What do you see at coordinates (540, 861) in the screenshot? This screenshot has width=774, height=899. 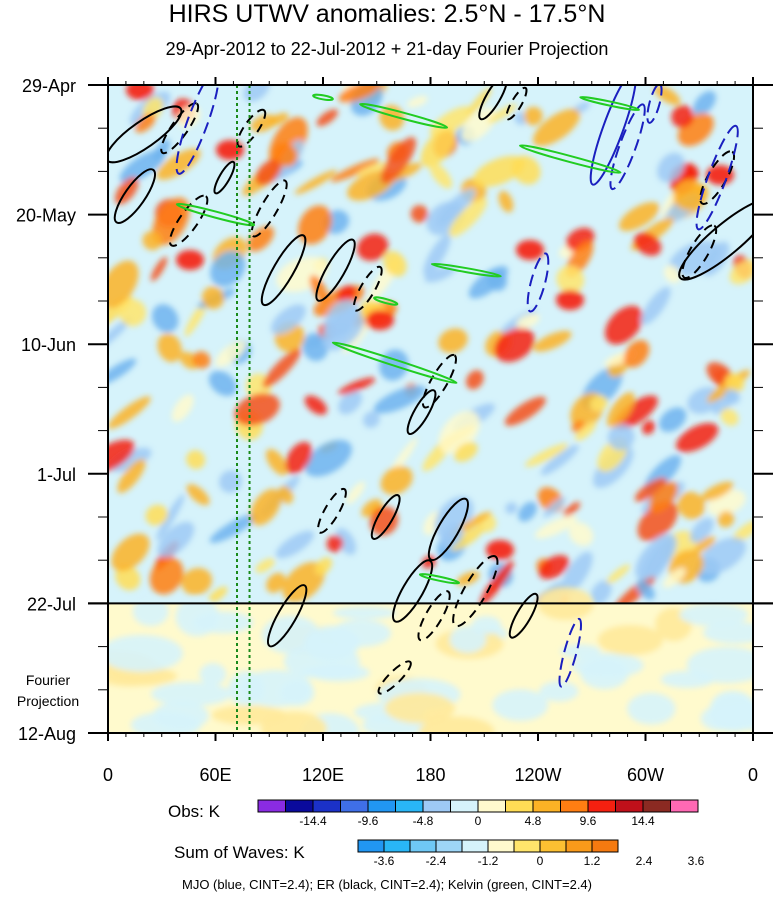 I see `sow-colorbar-tick-label: 0` at bounding box center [540, 861].